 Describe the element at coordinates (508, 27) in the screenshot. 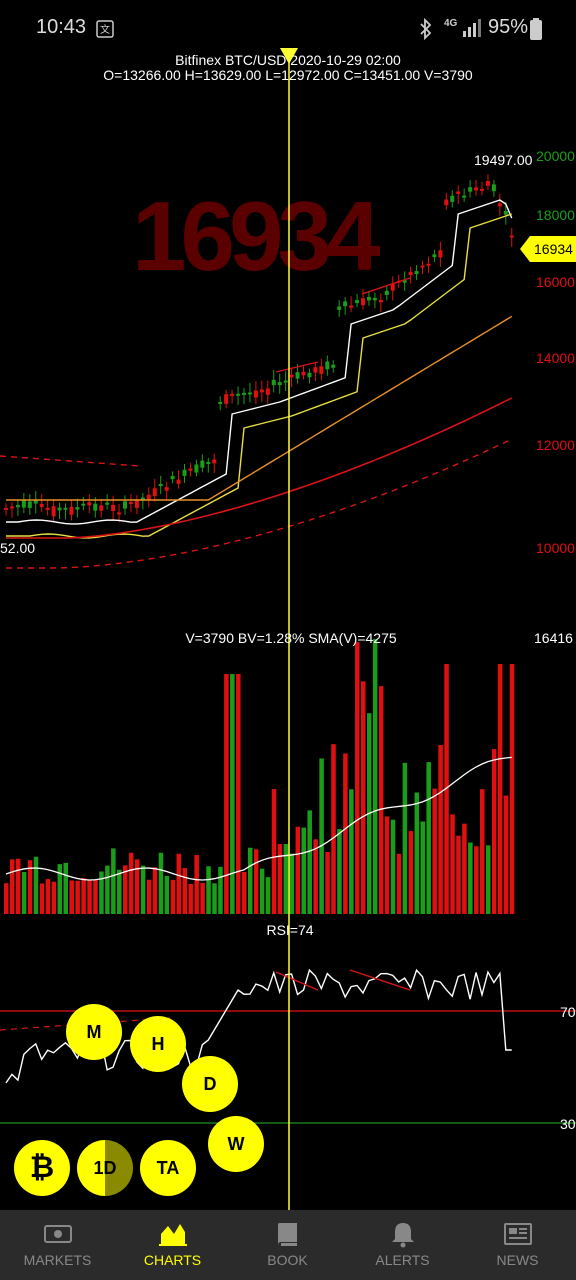

I see `battery-percentage: 95%` at that location.